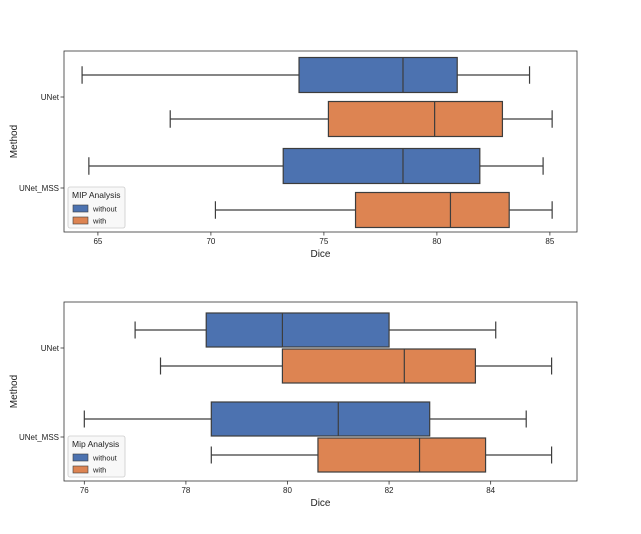 This screenshot has width=641, height=534. I want to click on legend: MIP Analysis without with, so click(96, 207).